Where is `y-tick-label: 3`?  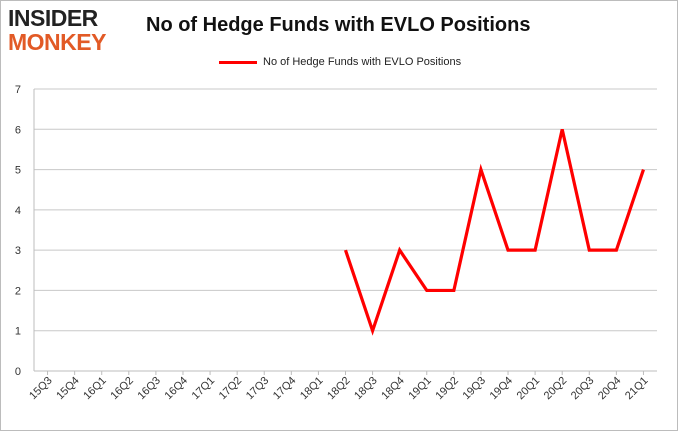 y-tick-label: 3 is located at coordinates (18, 251).